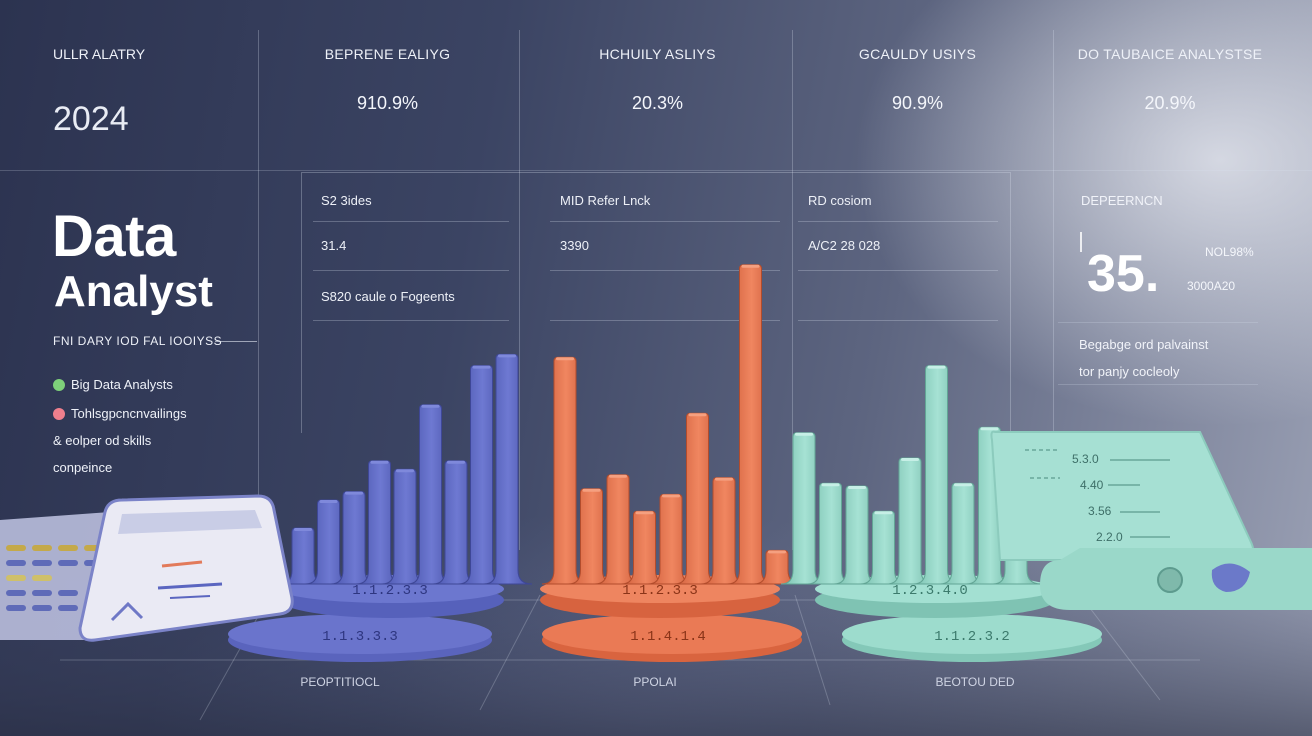 The height and width of the screenshot is (736, 1312). I want to click on right-panel-desc-1: Begabge ord palvainst, so click(1144, 344).